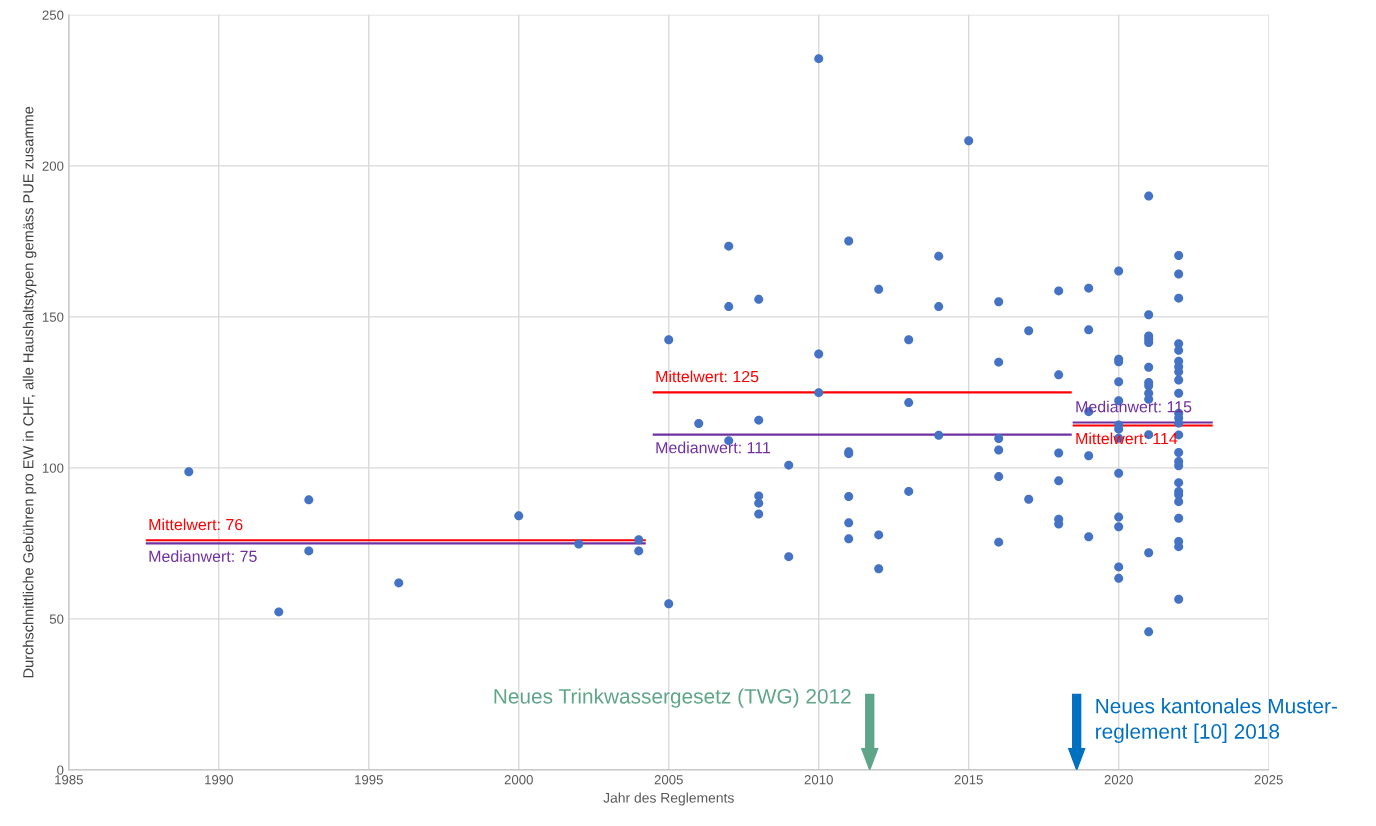 The image size is (1376, 826). What do you see at coordinates (53, 468) in the screenshot?
I see `y-tick-label: 100` at bounding box center [53, 468].